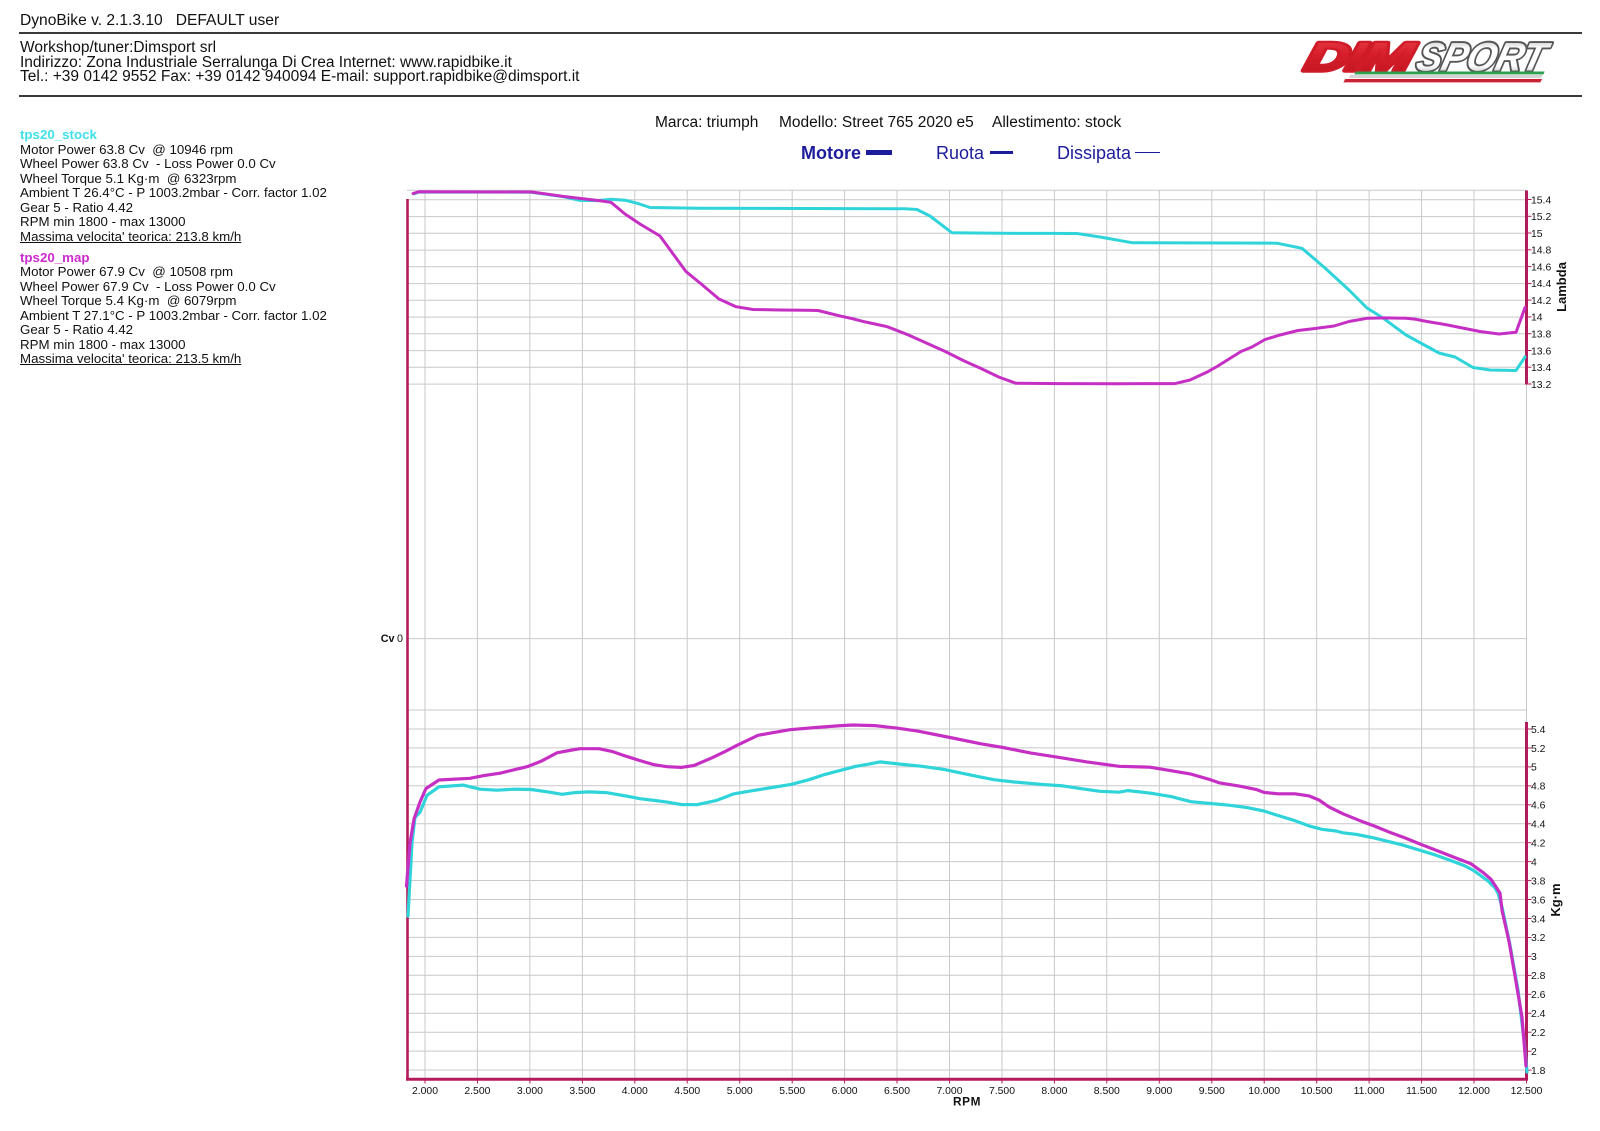  Describe the element at coordinates (1538, 995) in the screenshot. I see `svg-text: 2.6` at that location.